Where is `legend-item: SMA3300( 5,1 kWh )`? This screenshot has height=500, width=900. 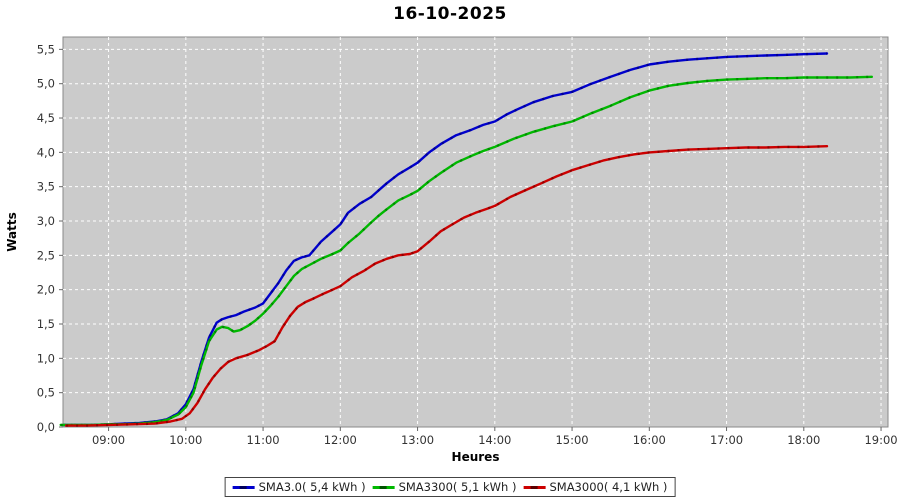
legend-item: SMA3300( 5,1 kWh ) is located at coordinates (444, 487).